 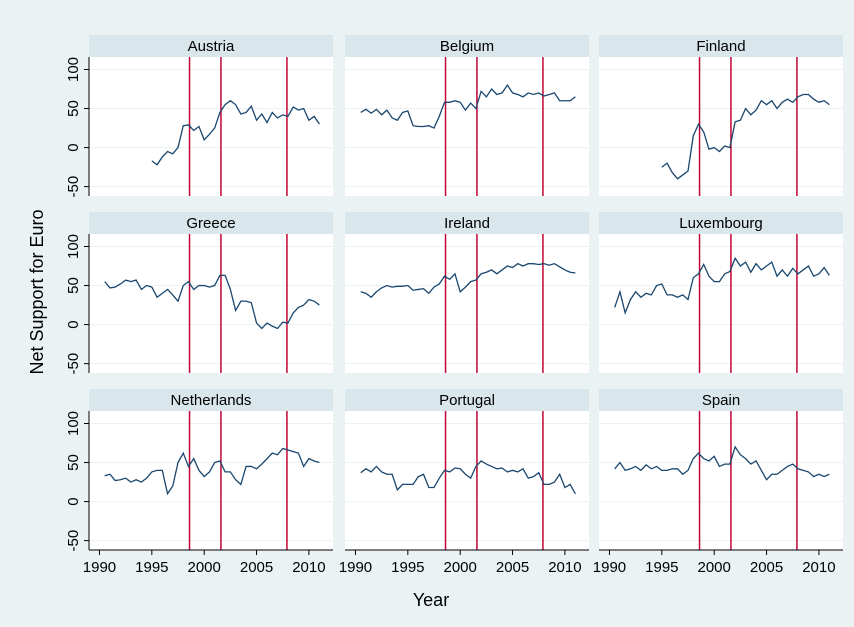 I want to click on panel-title: Finland, so click(x=720, y=46).